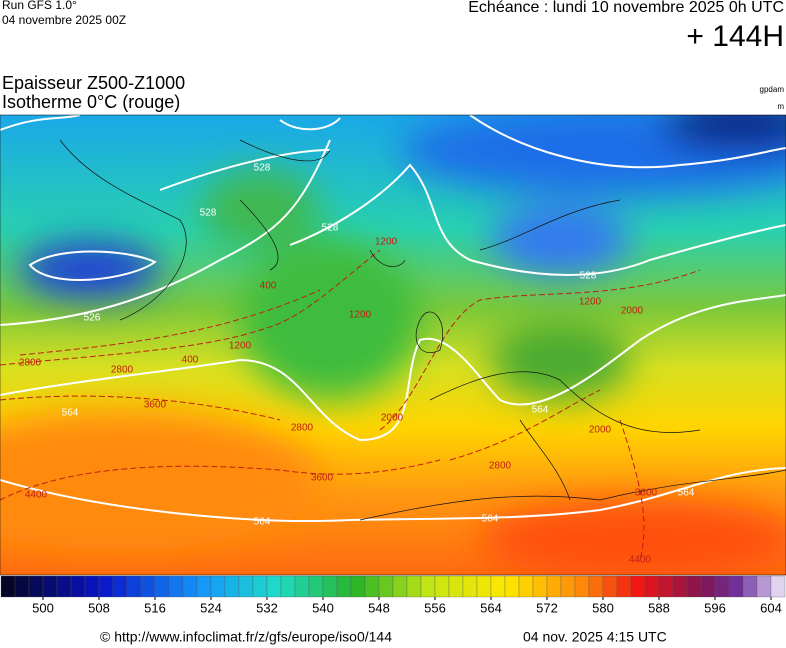  Describe the element at coordinates (211, 607) in the screenshot. I see `colorbar-label: 524` at that location.